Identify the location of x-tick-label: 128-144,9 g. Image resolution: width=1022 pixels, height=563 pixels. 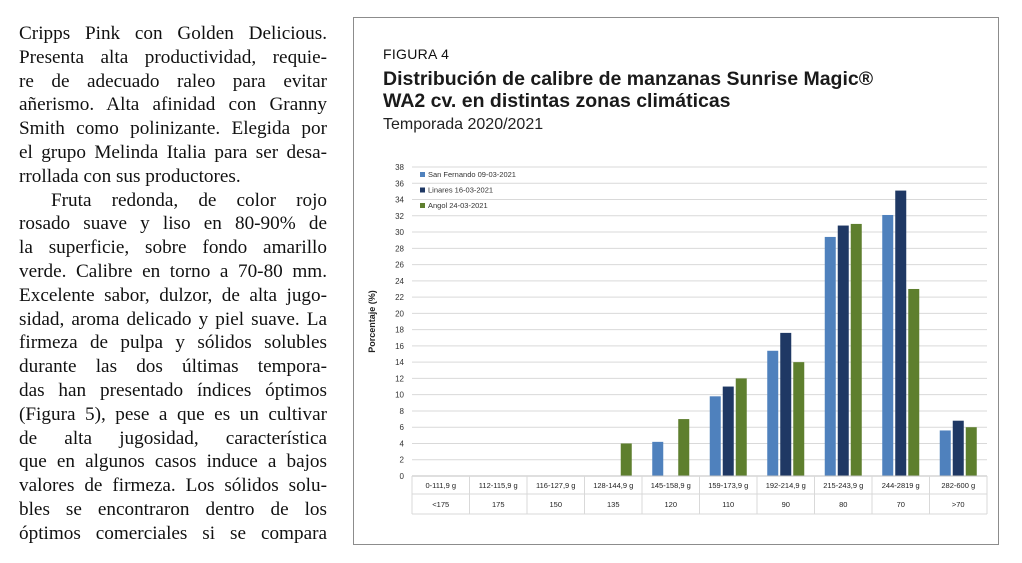
(613, 485).